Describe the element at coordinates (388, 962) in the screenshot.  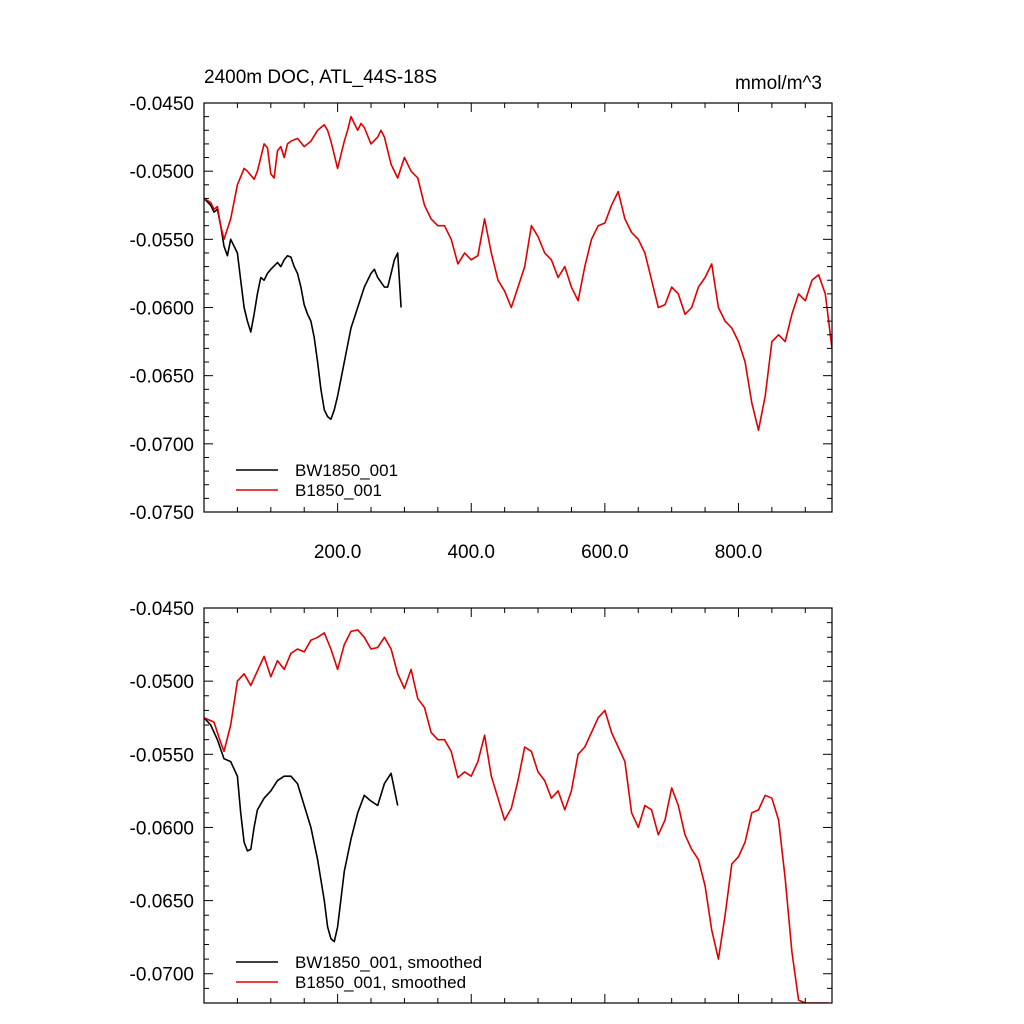
I see `legend-label-0: BW1850_001, smoothed` at that location.